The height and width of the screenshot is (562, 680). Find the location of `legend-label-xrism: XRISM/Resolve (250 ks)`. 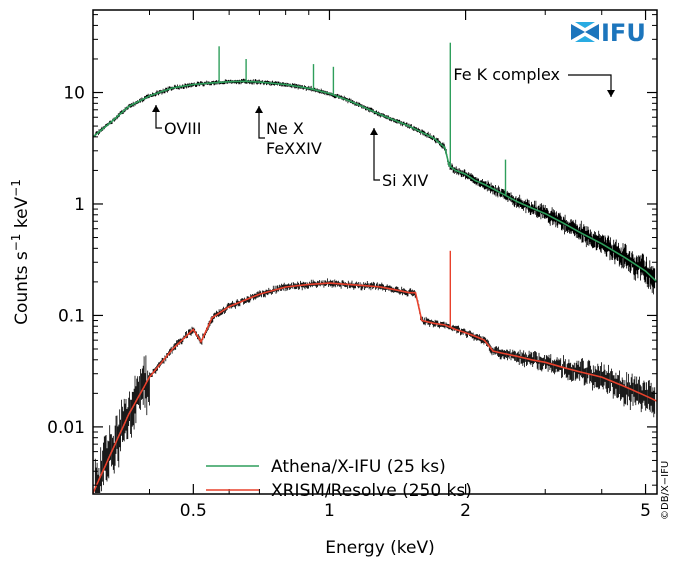

legend-label-xrism: XRISM/Resolve (250 ks) is located at coordinates (371, 491).